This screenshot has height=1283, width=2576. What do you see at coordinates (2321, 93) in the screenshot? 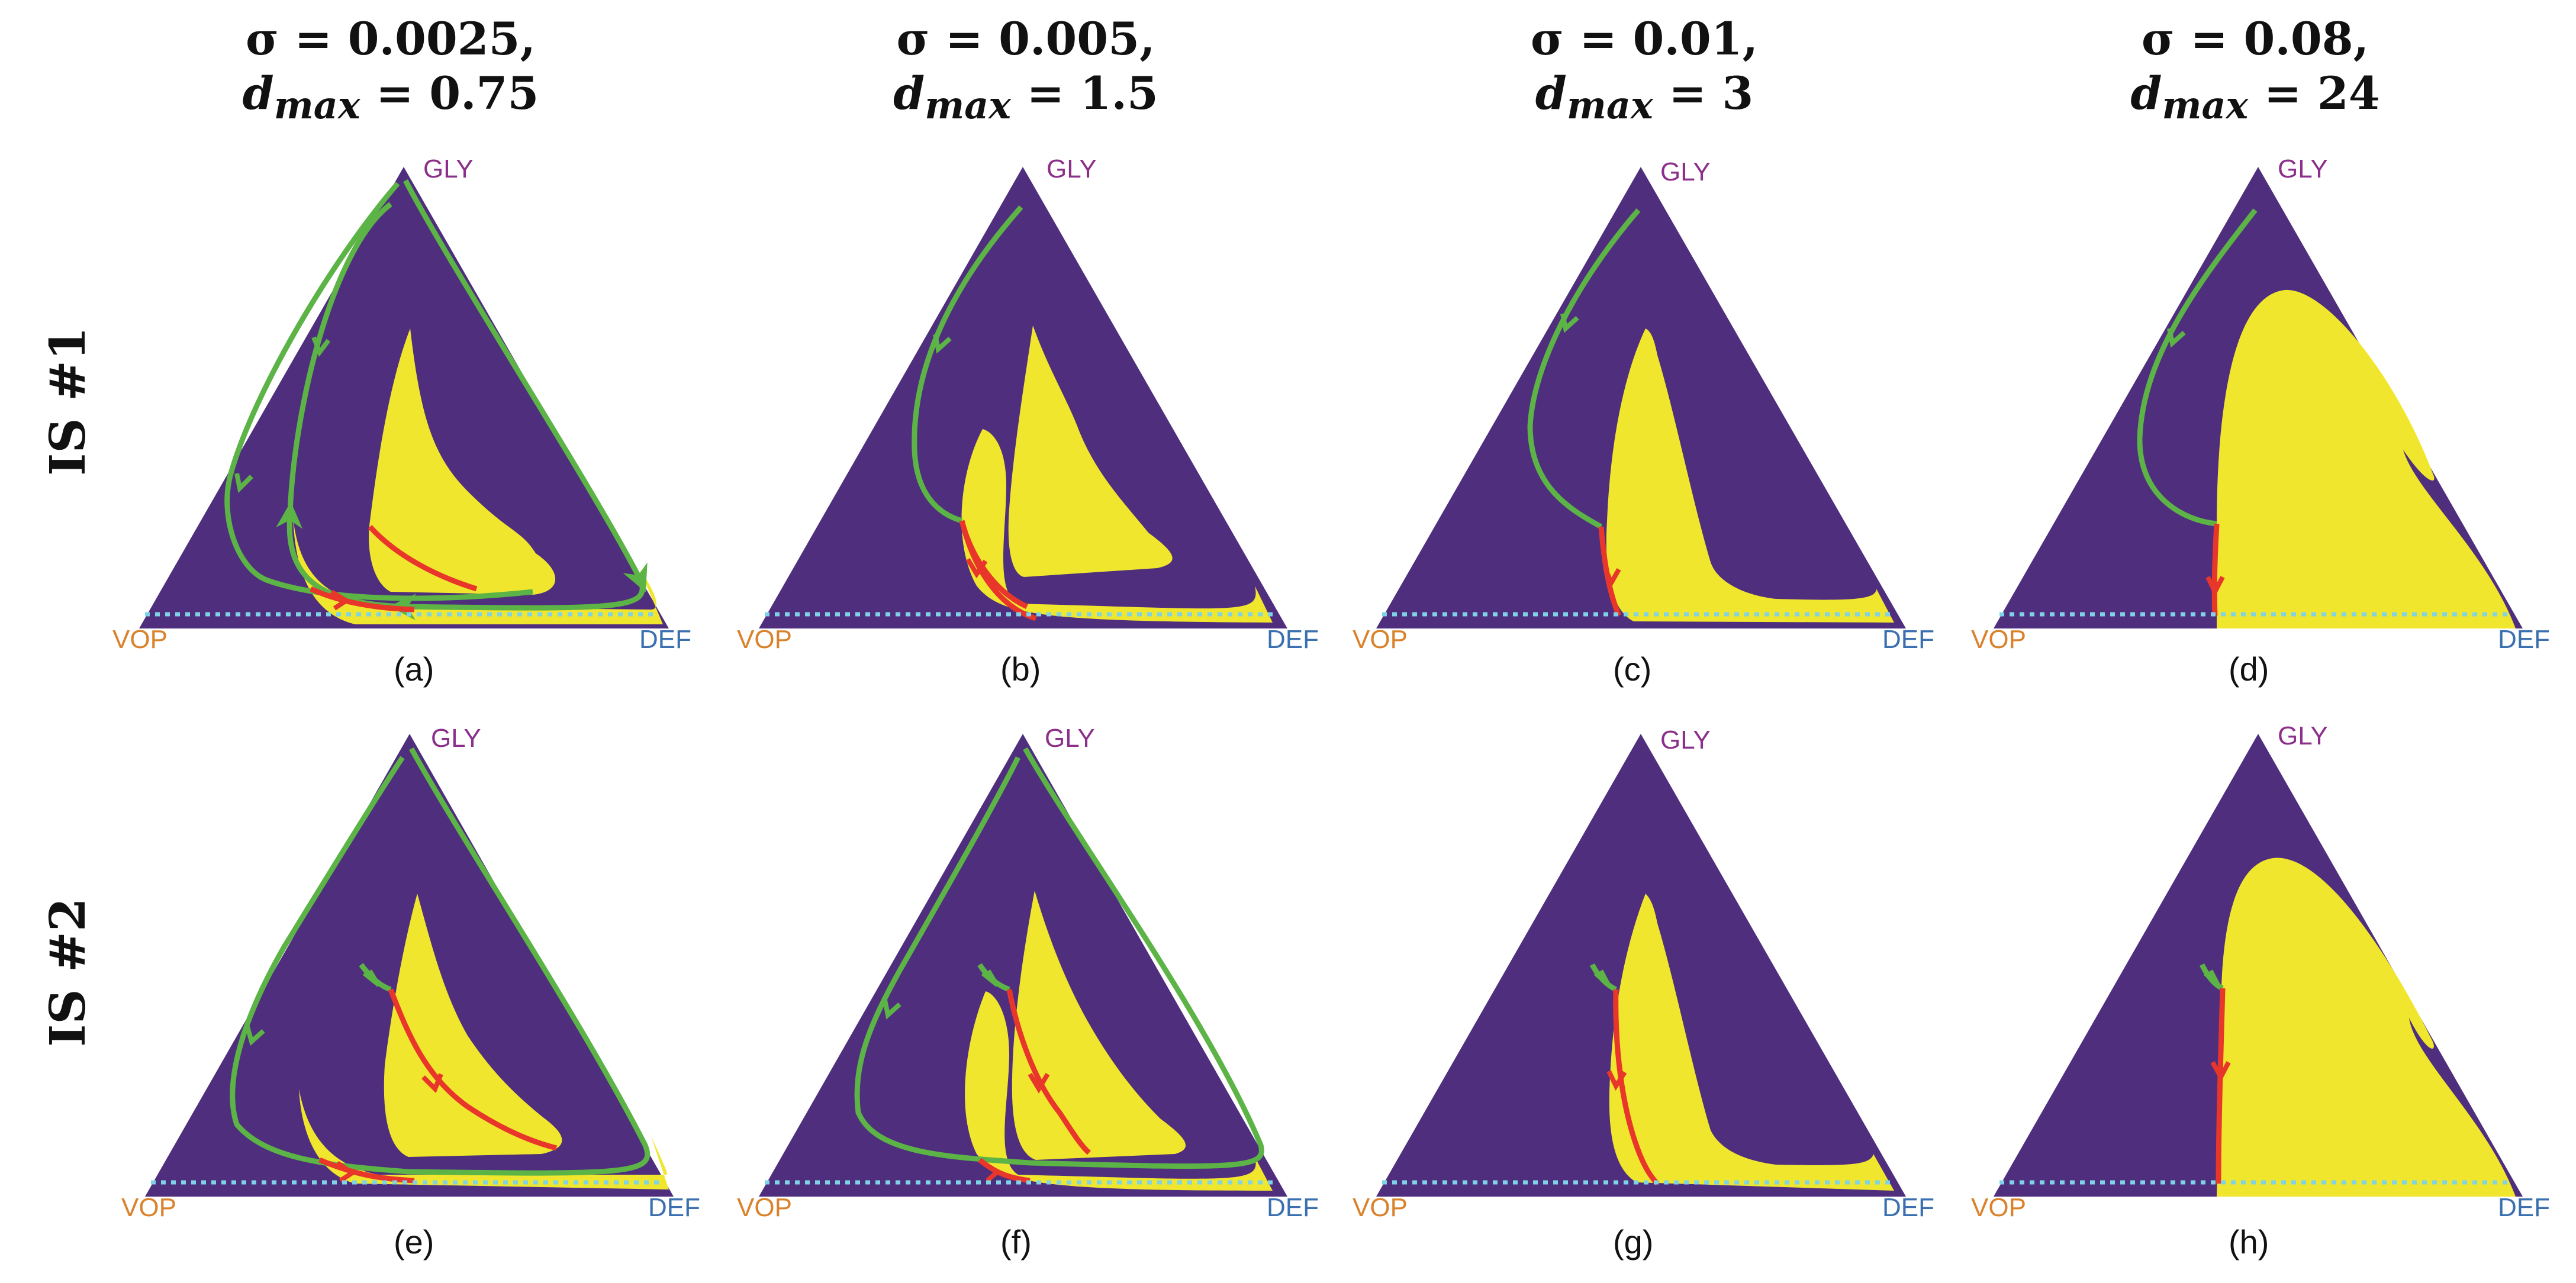
I see `dmax-value: = 24` at bounding box center [2321, 93].